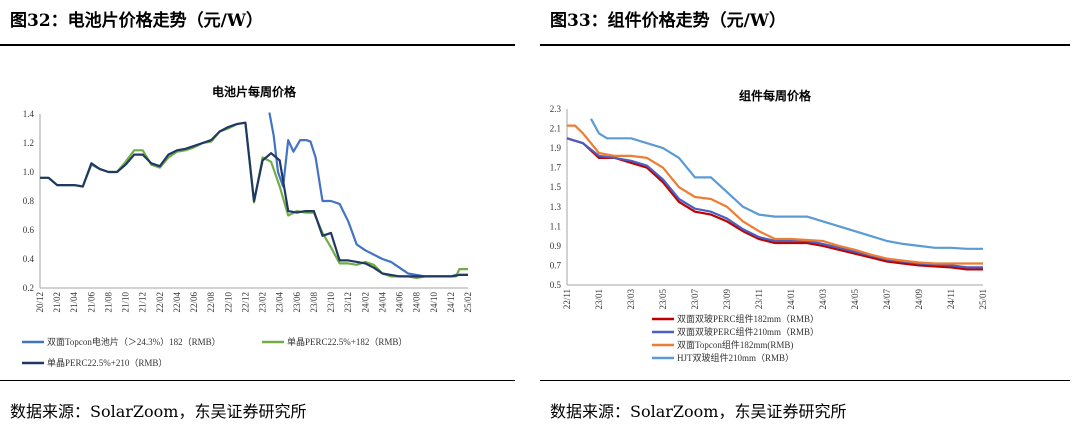  I want to click on y-tick-label: 1.0, so click(29, 172).